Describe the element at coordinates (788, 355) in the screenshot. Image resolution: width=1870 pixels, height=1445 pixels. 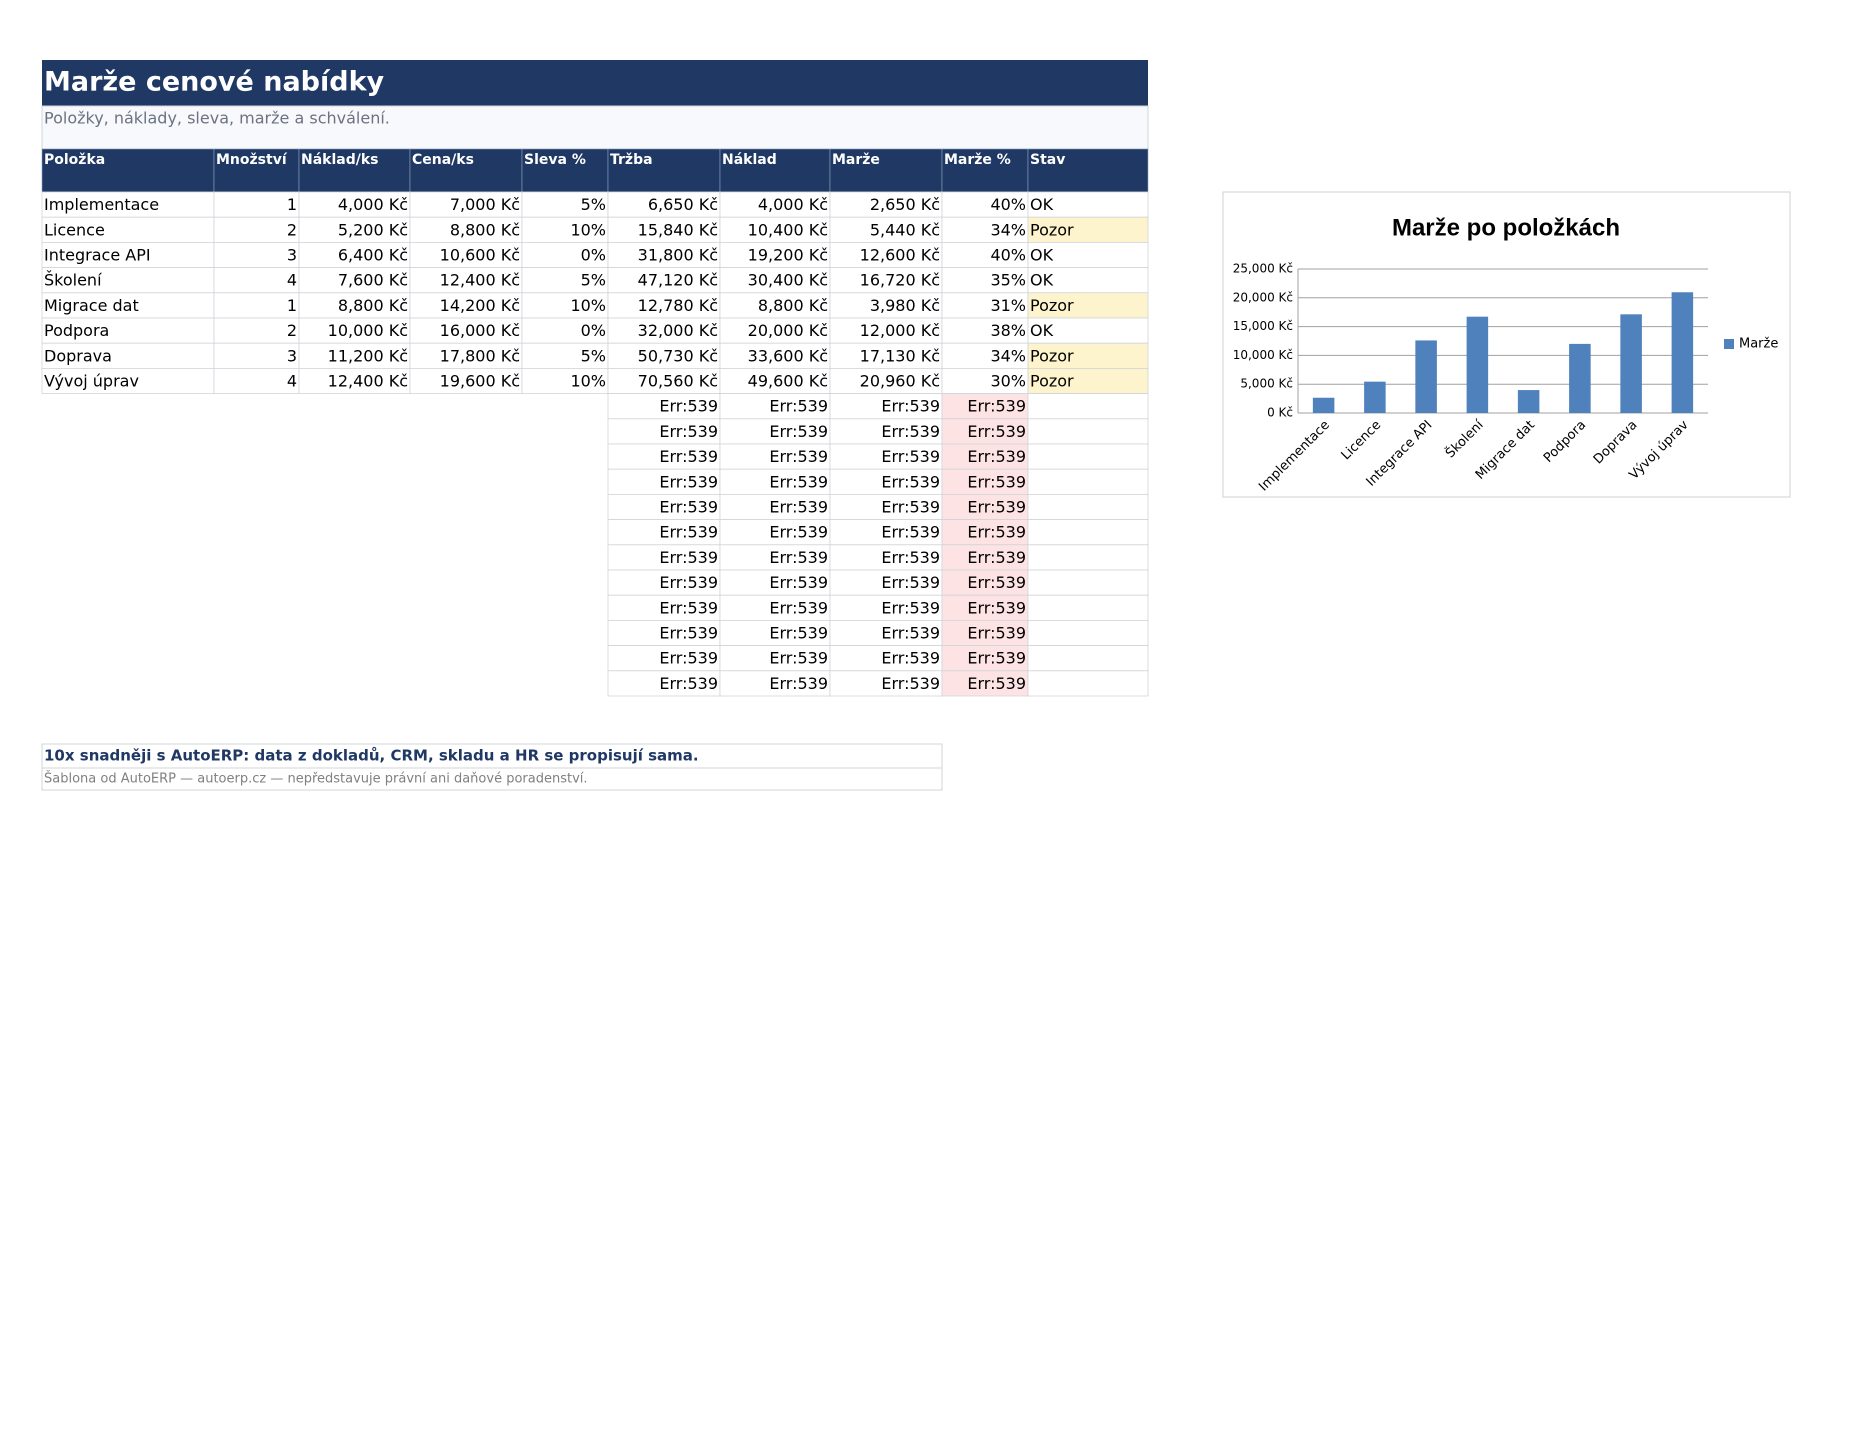
I see `cell-text: 33,600 Kč` at that location.